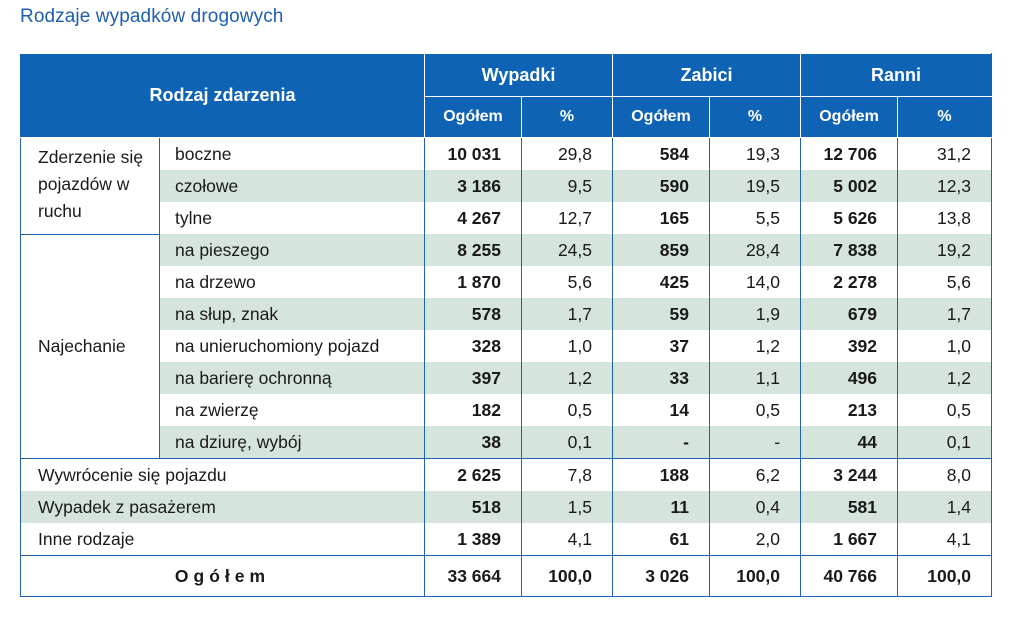 This screenshot has height=629, width=1024. I want to click on cell-killed-percent: 6,2, so click(755, 474).